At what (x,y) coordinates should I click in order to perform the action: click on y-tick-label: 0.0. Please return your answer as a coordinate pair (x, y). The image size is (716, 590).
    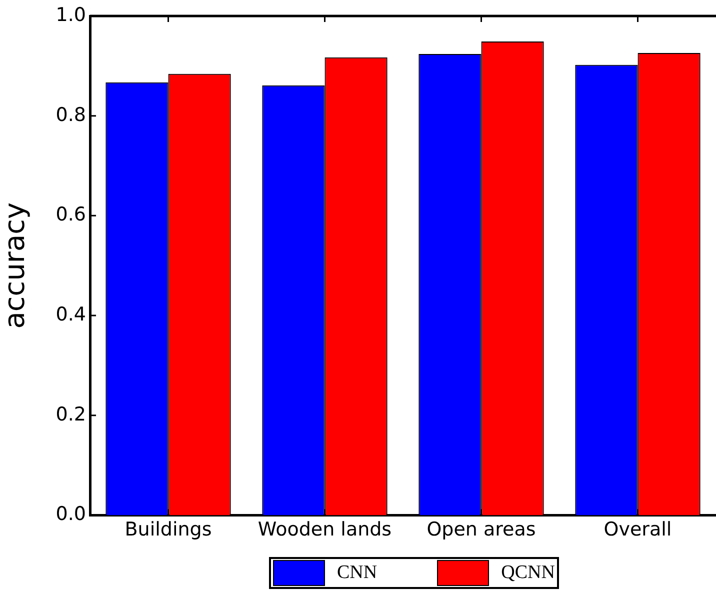
    Looking at the image, I should click on (71, 514).